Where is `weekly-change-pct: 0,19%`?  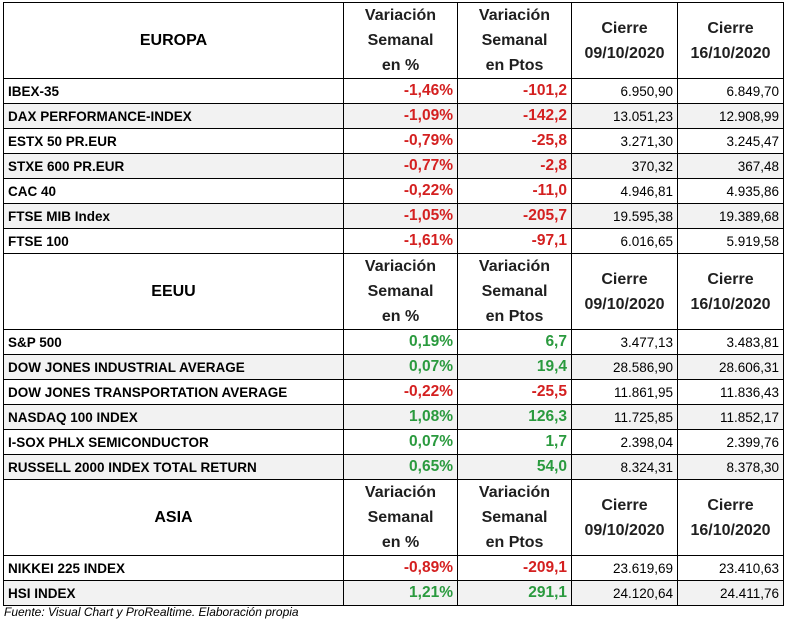 weekly-change-pct: 0,19% is located at coordinates (400, 342).